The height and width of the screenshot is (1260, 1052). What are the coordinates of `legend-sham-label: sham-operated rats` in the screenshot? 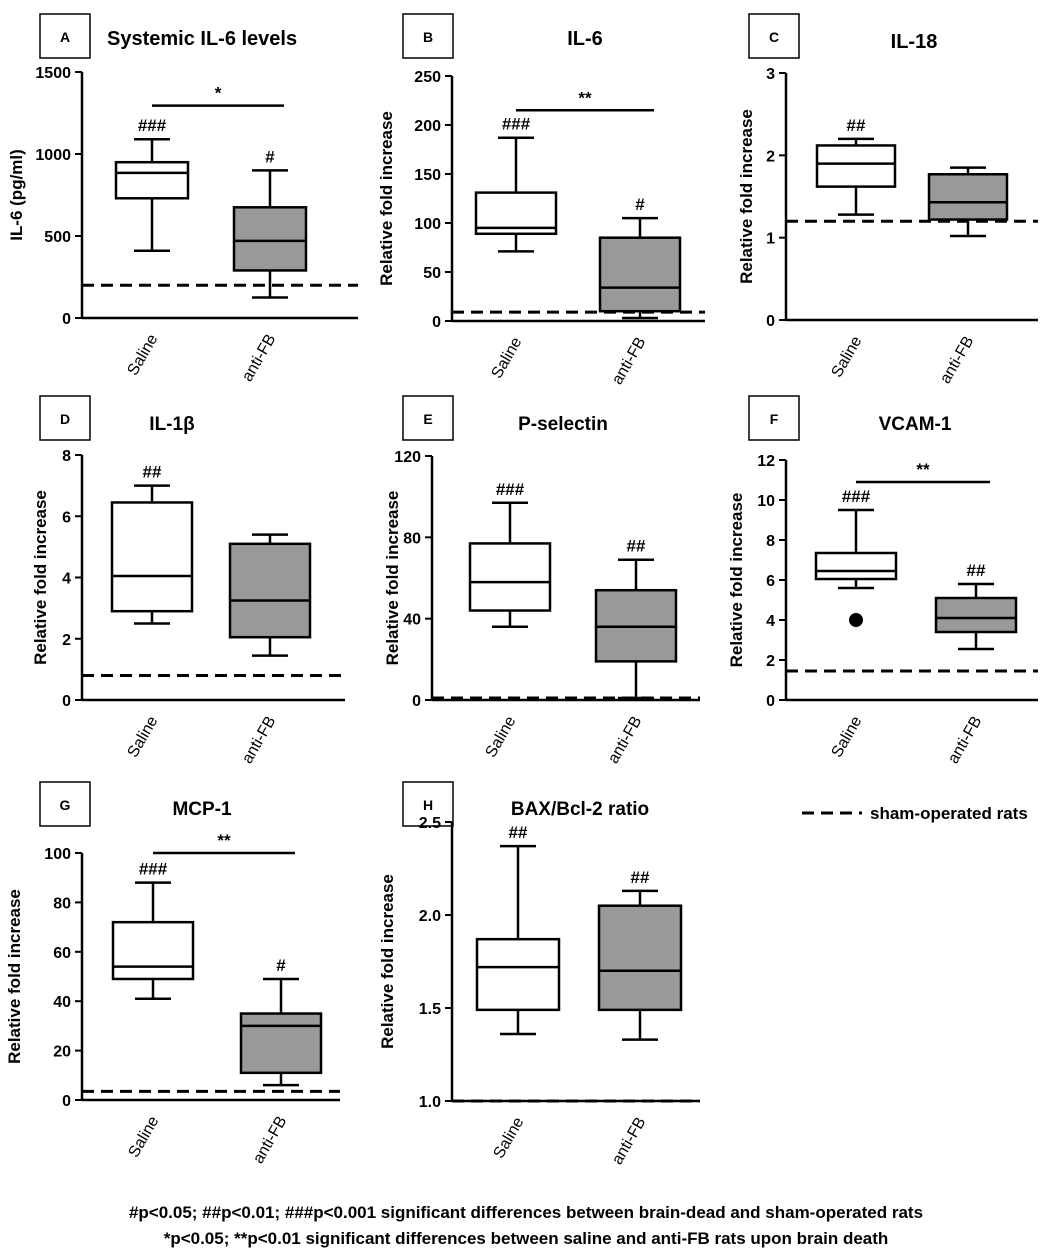 It's located at (949, 813).